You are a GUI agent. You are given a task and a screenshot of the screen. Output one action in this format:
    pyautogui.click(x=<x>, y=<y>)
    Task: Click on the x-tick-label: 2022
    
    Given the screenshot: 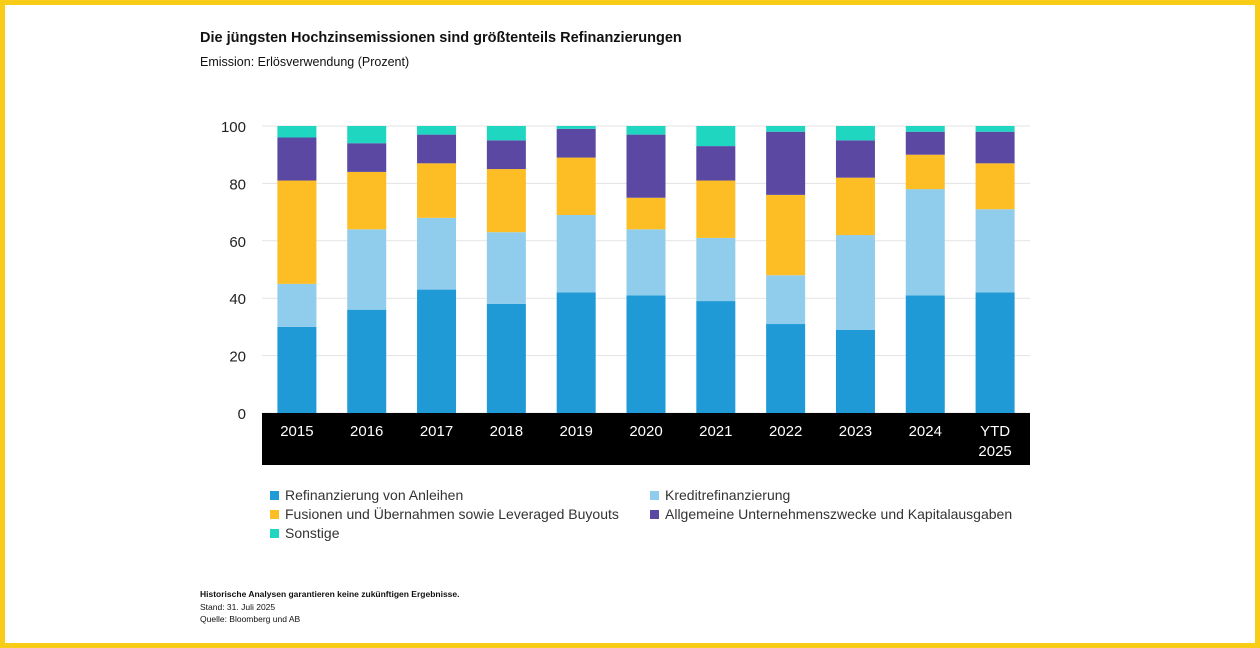 What is the action you would take?
    pyautogui.click(x=785, y=431)
    